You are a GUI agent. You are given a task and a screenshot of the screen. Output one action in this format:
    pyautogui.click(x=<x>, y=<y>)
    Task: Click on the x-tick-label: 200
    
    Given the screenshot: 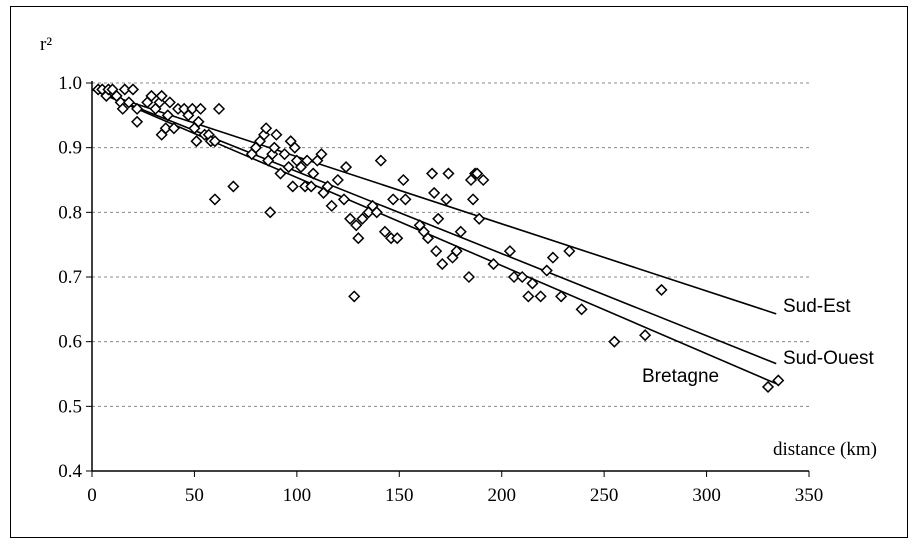 What is the action you would take?
    pyautogui.click(x=501, y=495)
    